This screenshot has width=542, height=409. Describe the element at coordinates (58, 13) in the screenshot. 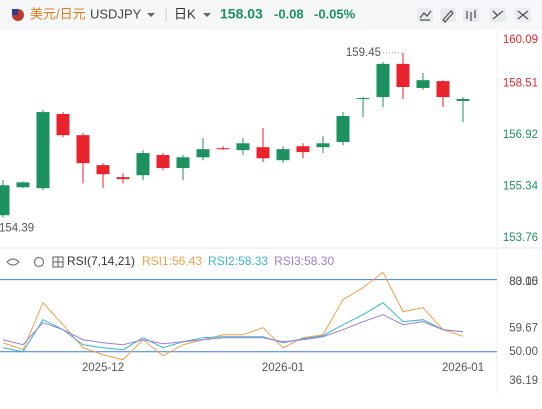

I see `pair-name: 美元/日元` at that location.